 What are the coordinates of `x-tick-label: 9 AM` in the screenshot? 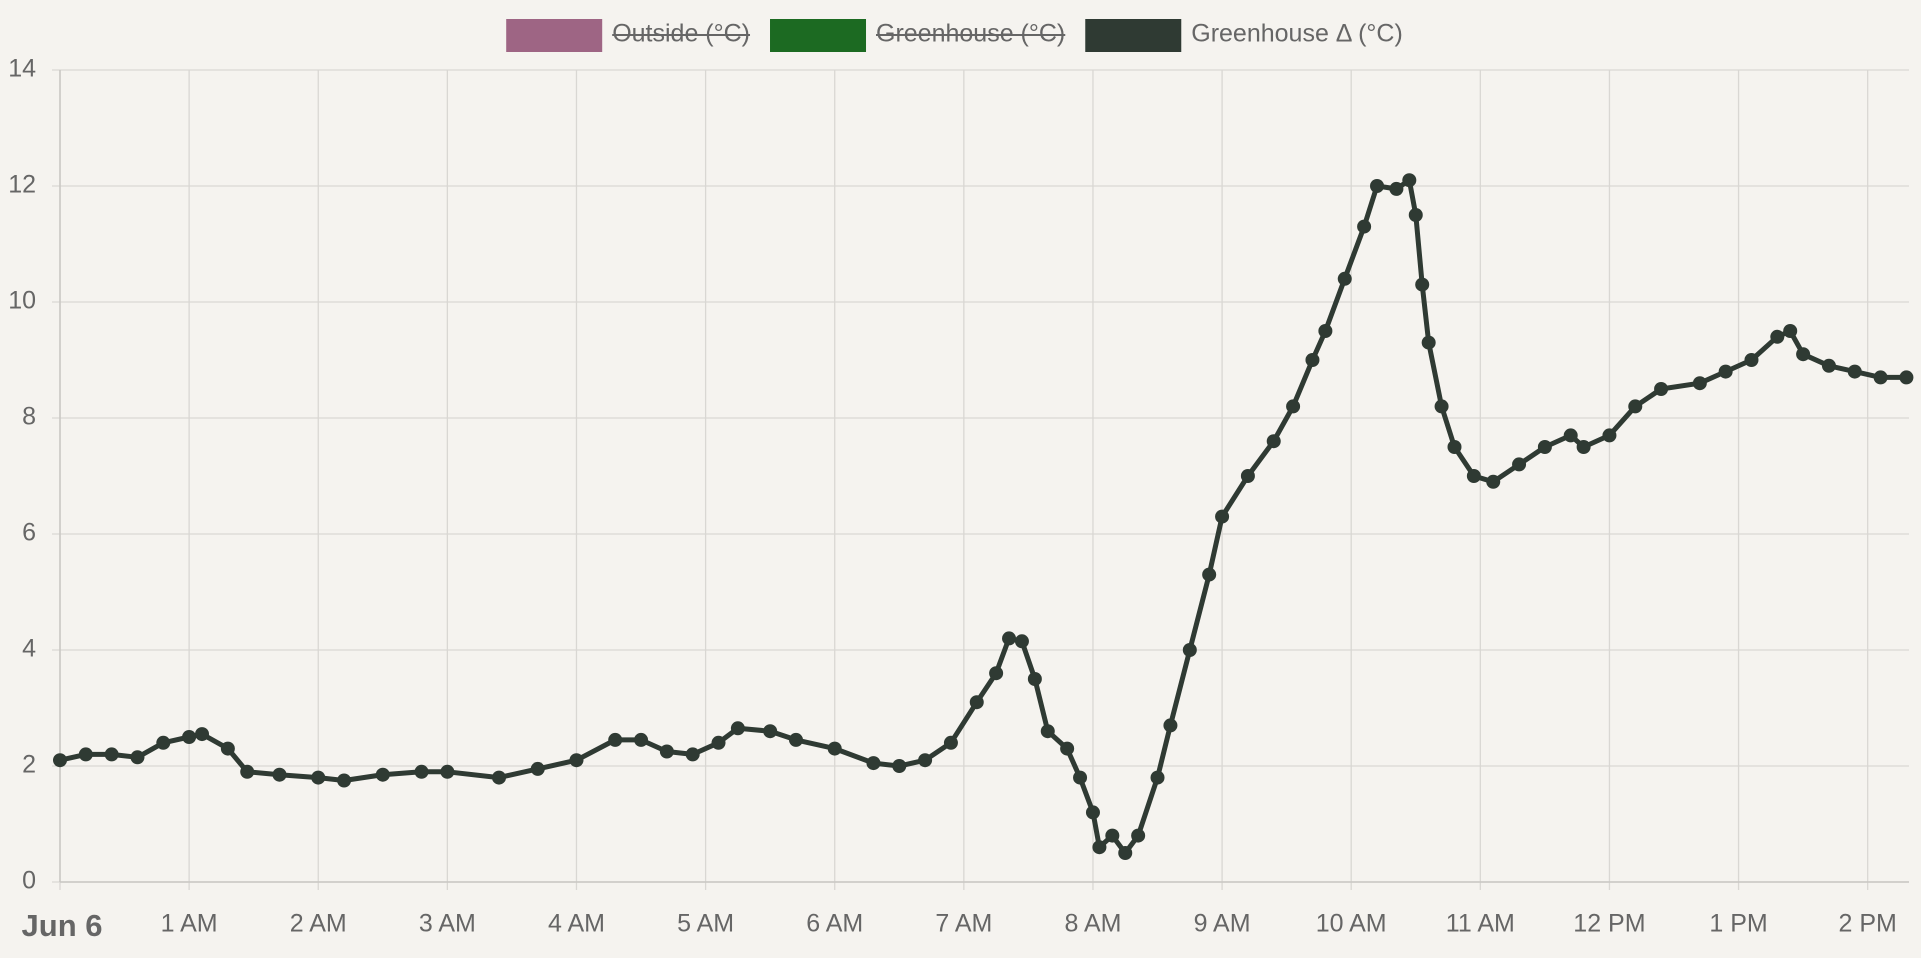 It's located at (1222, 924).